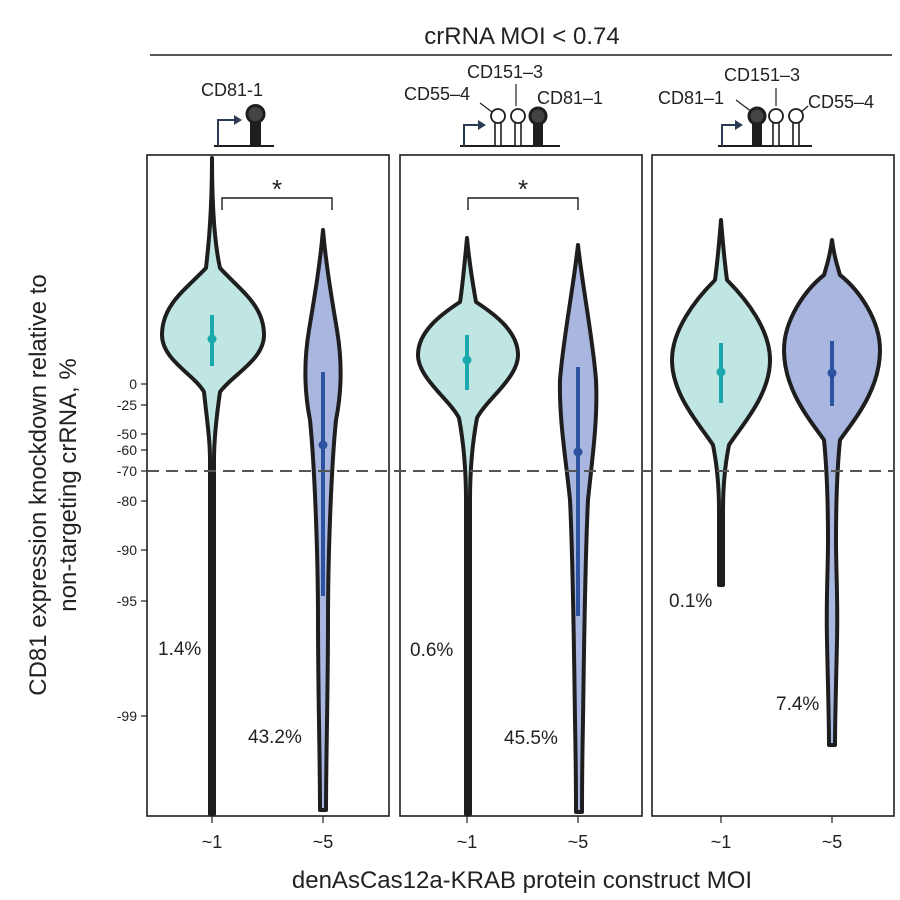 The height and width of the screenshot is (900, 900). What do you see at coordinates (521, 36) in the screenshot?
I see `chart-title: crRNA MOI < 0.74` at bounding box center [521, 36].